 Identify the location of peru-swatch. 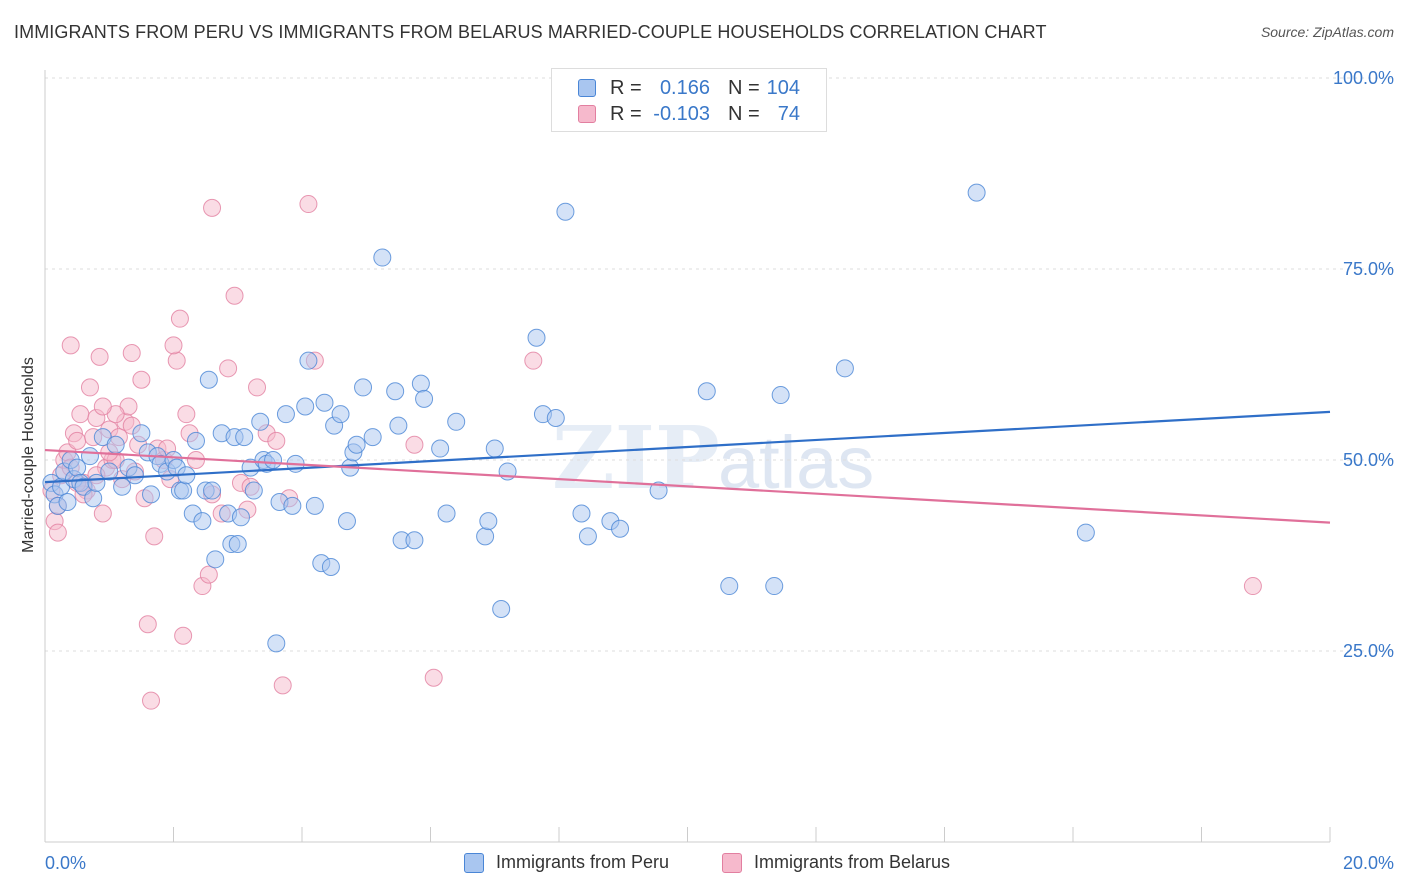
(587, 88).